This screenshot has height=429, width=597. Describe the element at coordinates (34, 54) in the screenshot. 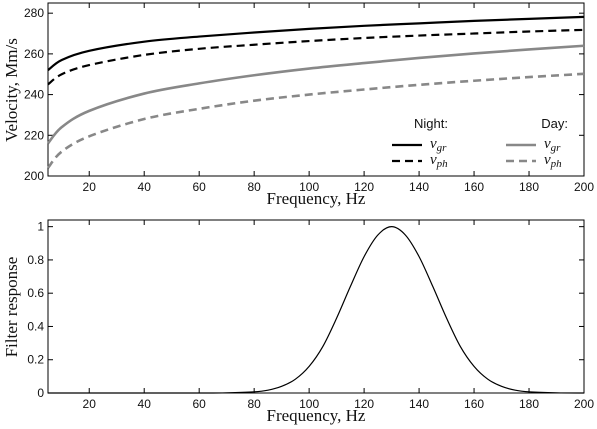

I see `velocity-y-tick-label: 260` at that location.